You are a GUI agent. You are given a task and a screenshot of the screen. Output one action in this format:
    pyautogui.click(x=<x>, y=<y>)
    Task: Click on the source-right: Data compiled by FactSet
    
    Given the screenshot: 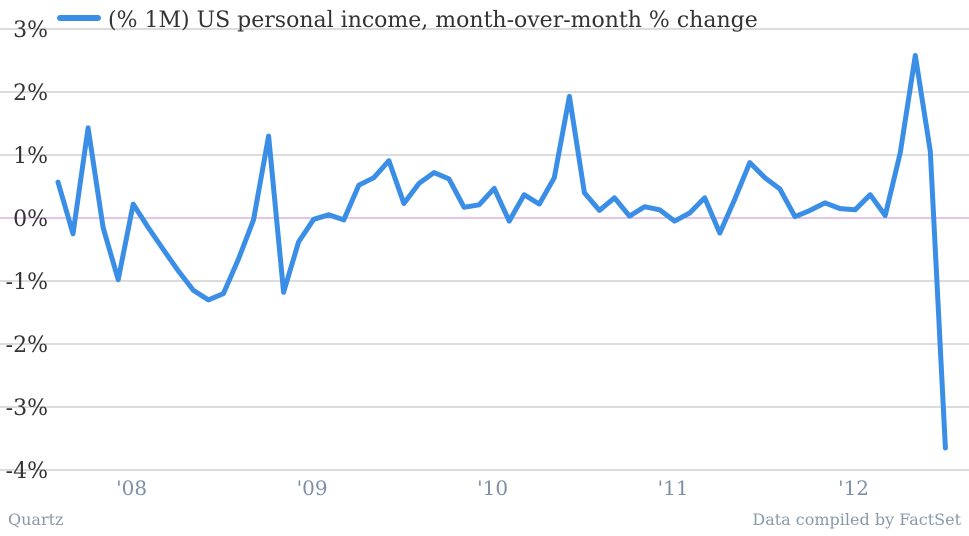 What is the action you would take?
    pyautogui.click(x=856, y=519)
    